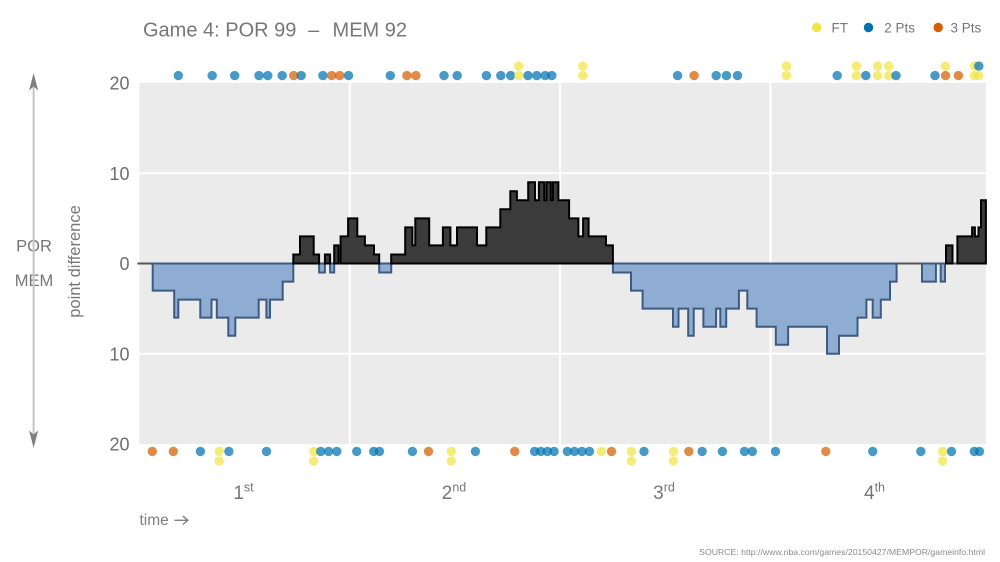  Describe the element at coordinates (840, 28) in the screenshot. I see `svg-text: FT` at that location.